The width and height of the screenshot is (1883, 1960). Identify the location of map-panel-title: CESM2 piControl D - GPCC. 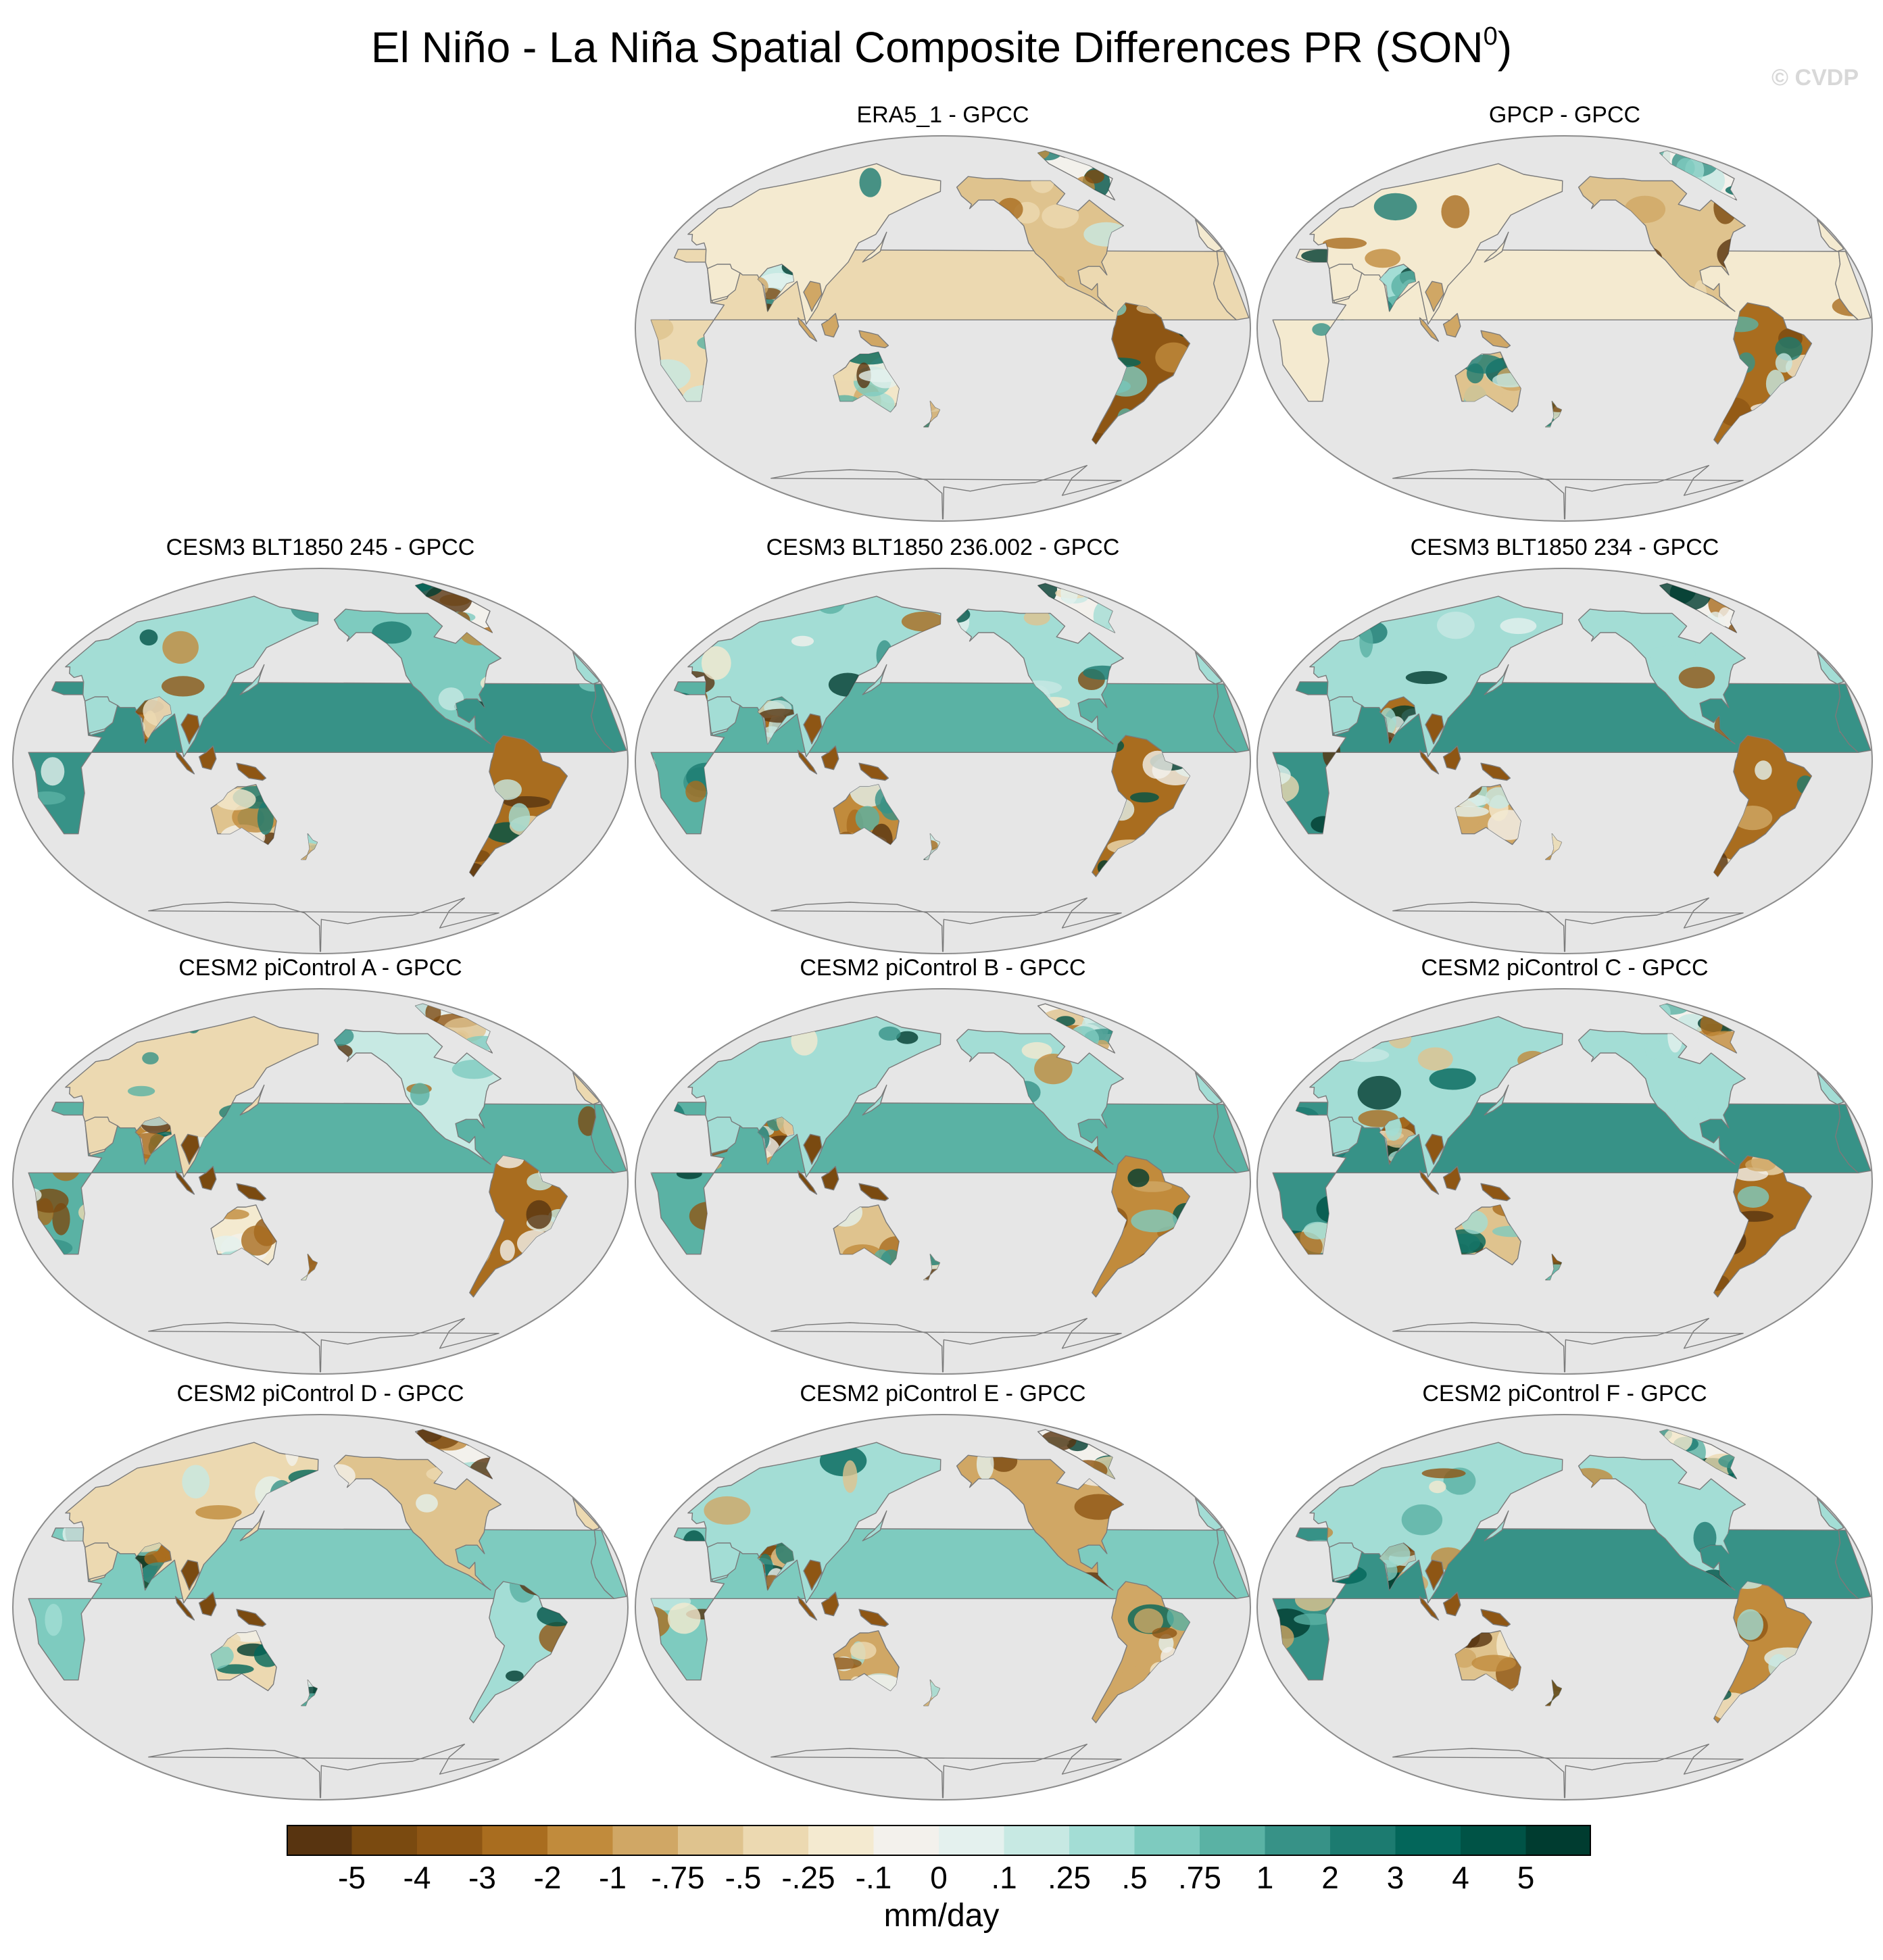
(320, 1393).